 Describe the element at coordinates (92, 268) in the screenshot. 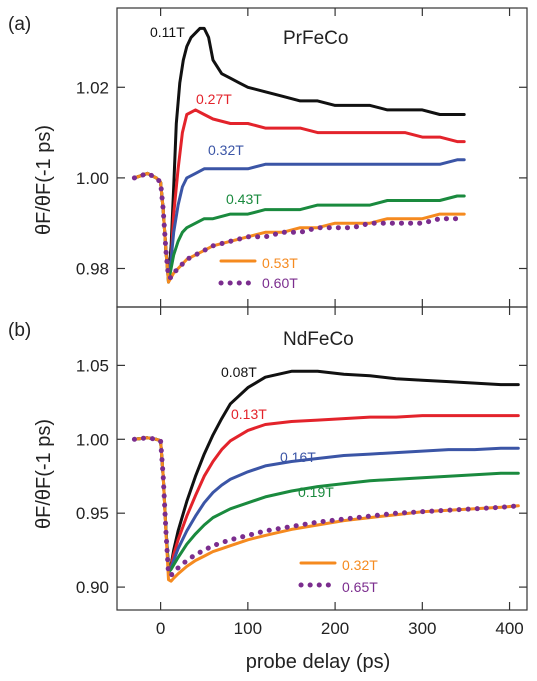

I see `y-tick-label: 0.98` at that location.